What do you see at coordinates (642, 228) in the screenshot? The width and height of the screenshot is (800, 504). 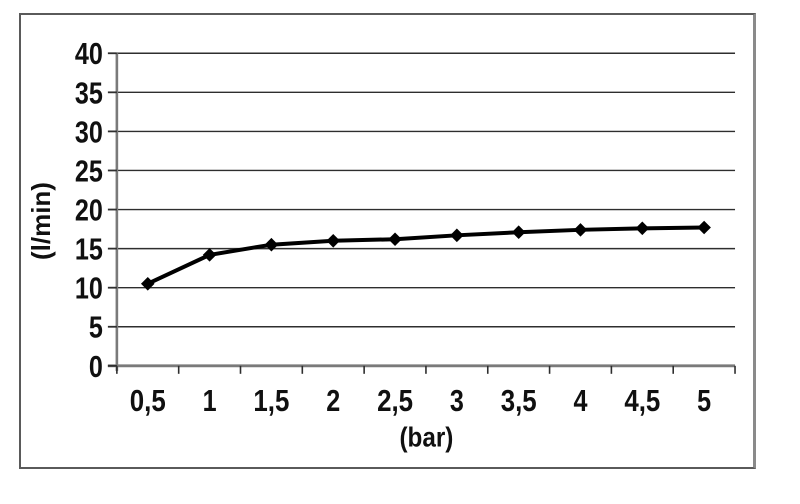 I see `data-point-marker-4.5` at bounding box center [642, 228].